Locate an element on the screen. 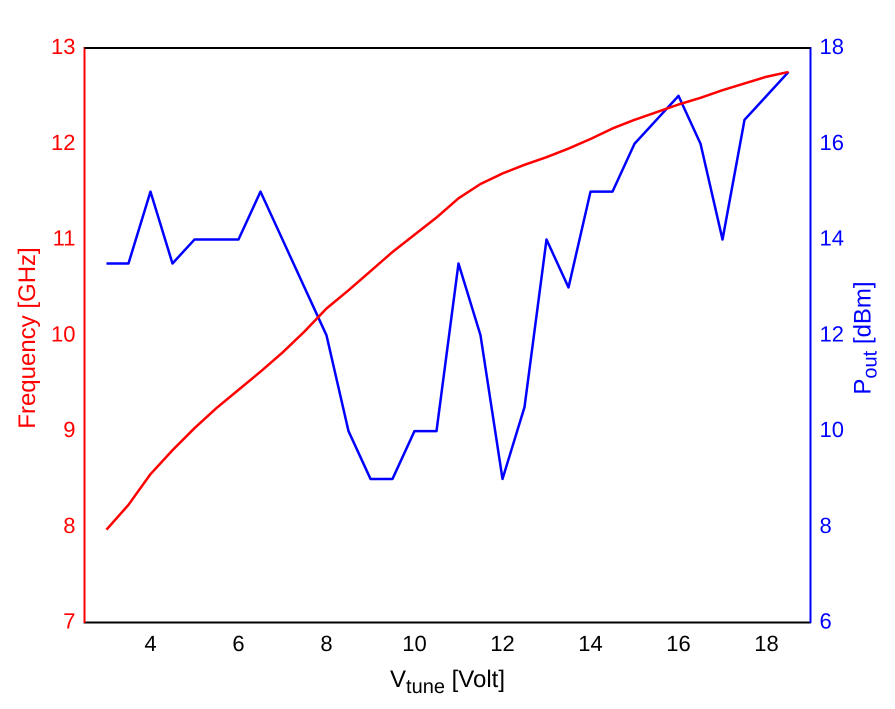 This screenshot has height=709, width=895. y-tick-label: 9 is located at coordinates (69, 429).